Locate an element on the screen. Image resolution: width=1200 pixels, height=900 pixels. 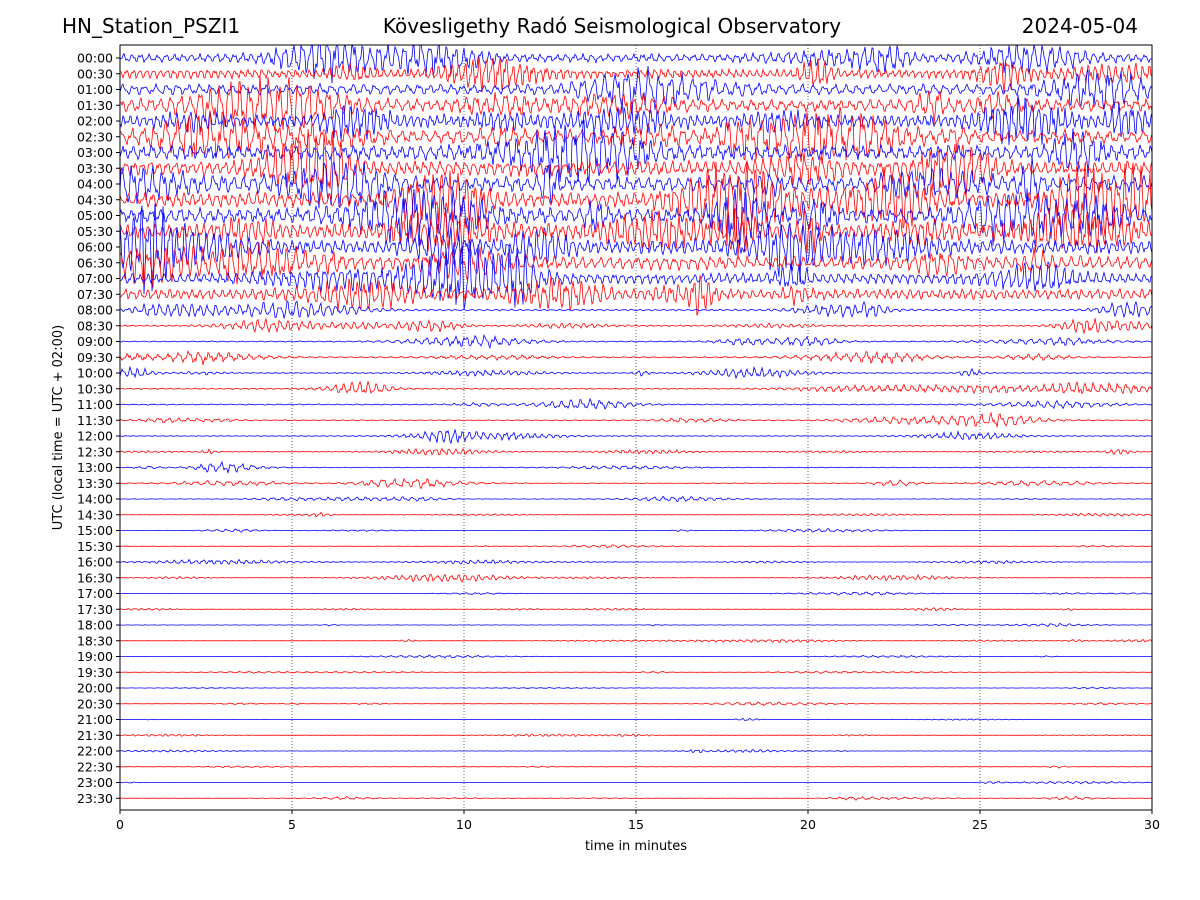
y-tick-label: 01:00 is located at coordinates (95, 89).